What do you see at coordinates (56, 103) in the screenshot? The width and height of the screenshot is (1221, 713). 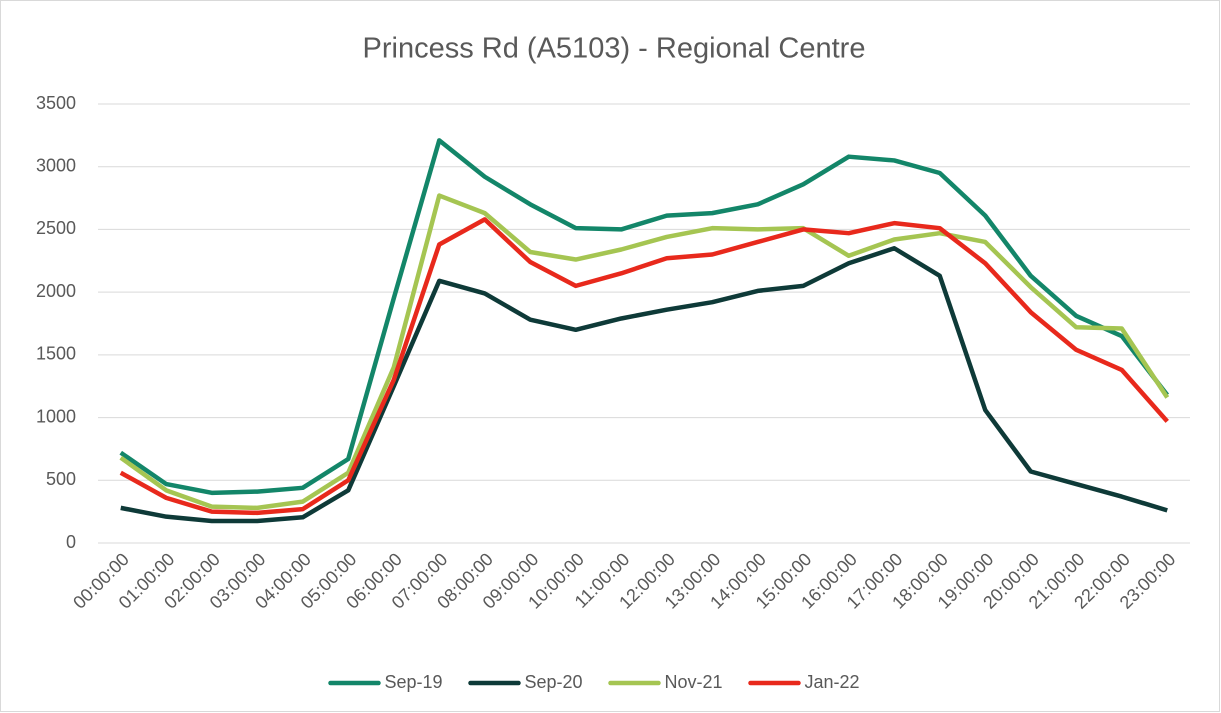 I see `y-tick-label: 3500` at bounding box center [56, 103].